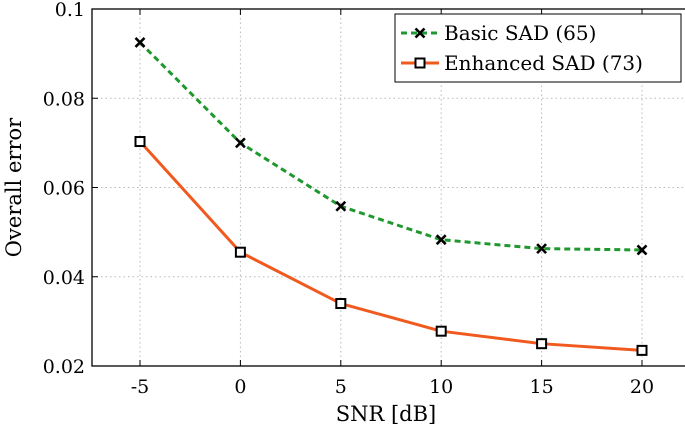  What do you see at coordinates (542, 387) in the screenshot?
I see `x-tick-label: 15` at bounding box center [542, 387].